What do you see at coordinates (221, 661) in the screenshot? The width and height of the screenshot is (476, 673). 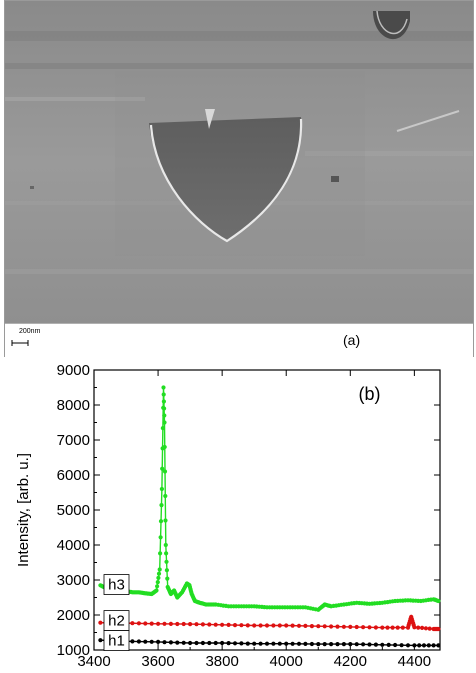 I see `x-tick-label: 3800` at bounding box center [221, 661].